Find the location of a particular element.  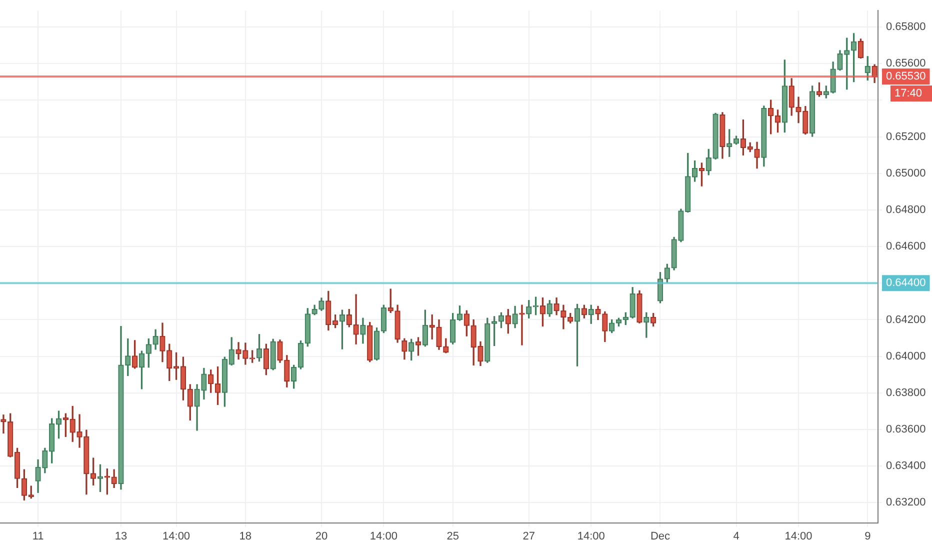

y-tick-label: 0.65600 is located at coordinates (906, 64).